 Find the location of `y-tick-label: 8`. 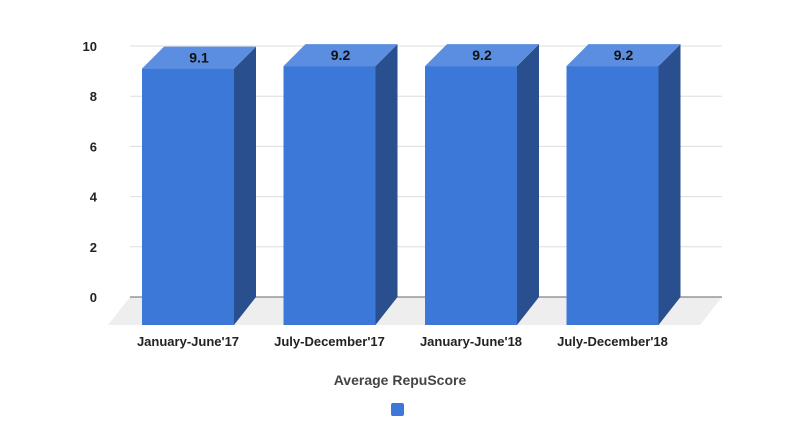

y-tick-label: 8 is located at coordinates (93, 96).